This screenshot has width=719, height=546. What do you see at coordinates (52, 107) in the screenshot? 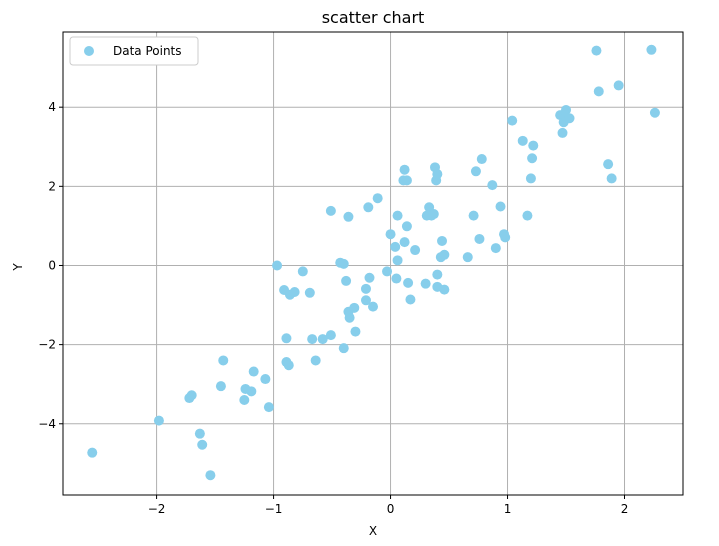
I see `y-tick-label: 4` at bounding box center [52, 107].